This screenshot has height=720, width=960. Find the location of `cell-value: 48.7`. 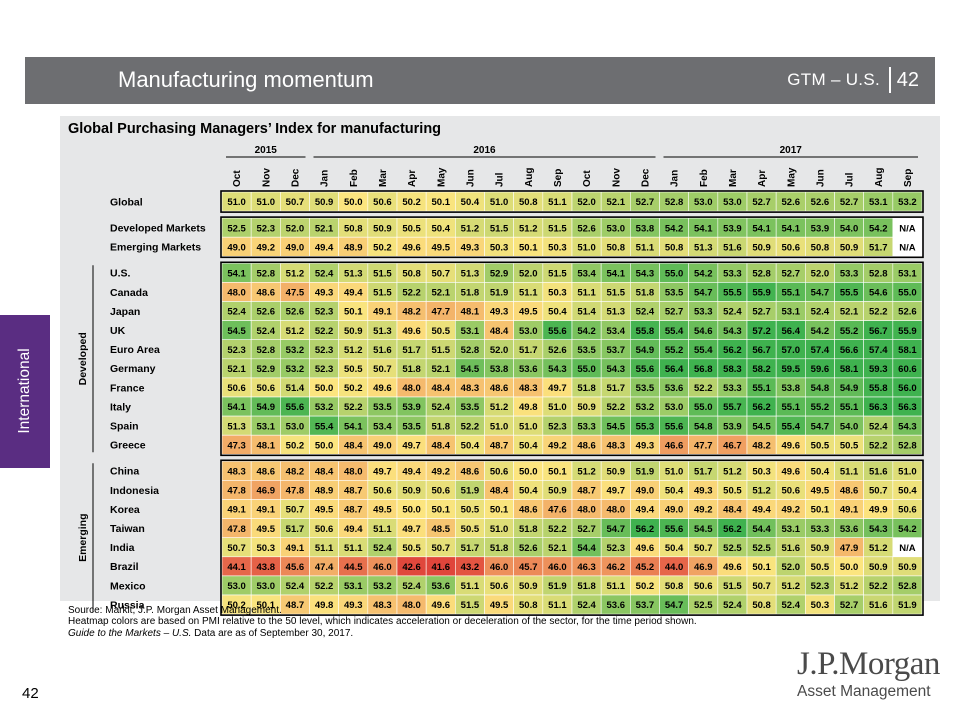

cell-value: 48.7 is located at coordinates (499, 445).